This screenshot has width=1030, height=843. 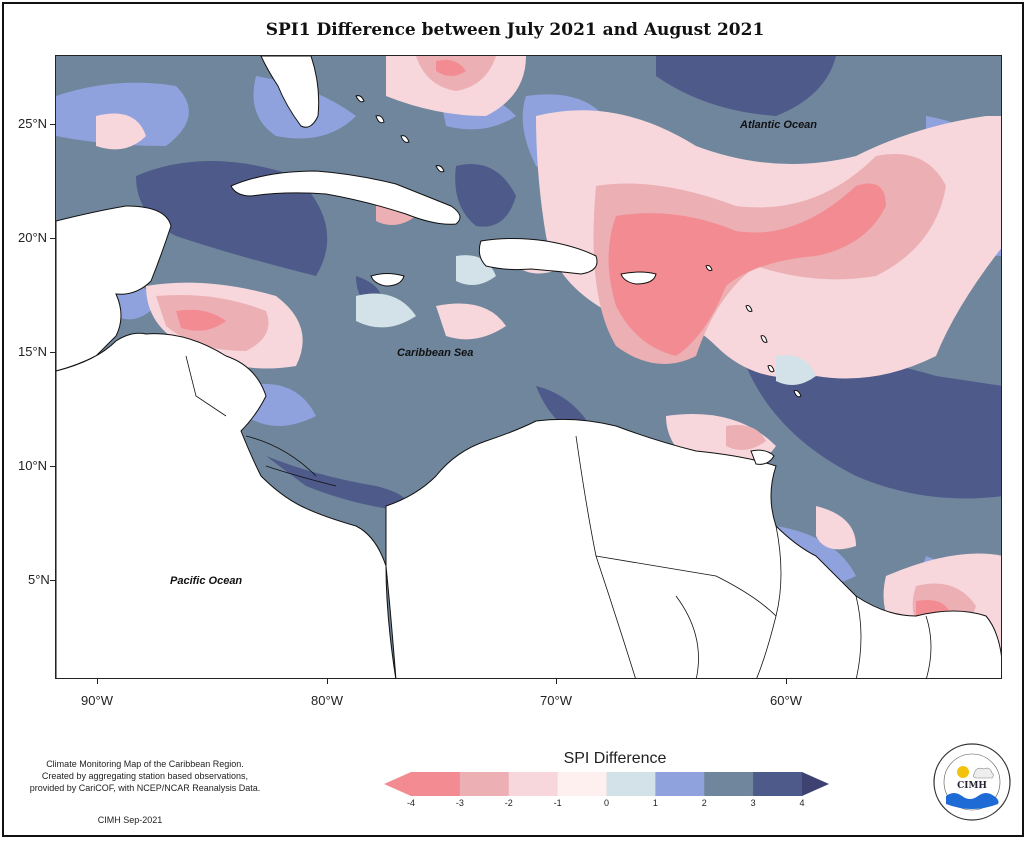 What do you see at coordinates (33, 123) in the screenshot?
I see `y-axis-label: 25°N` at bounding box center [33, 123].